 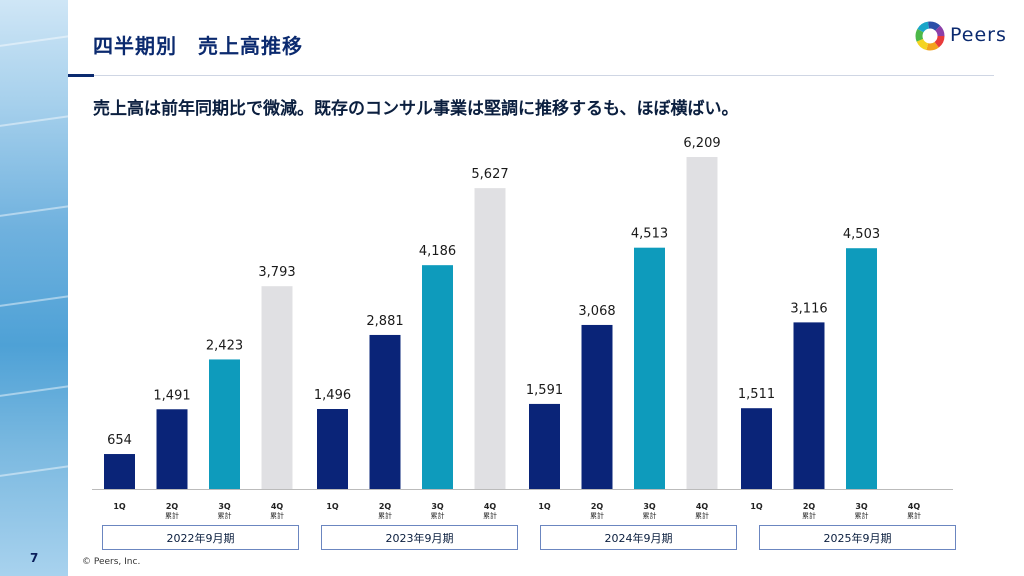 I want to click on bar-4-1Q, so click(x=756, y=448).